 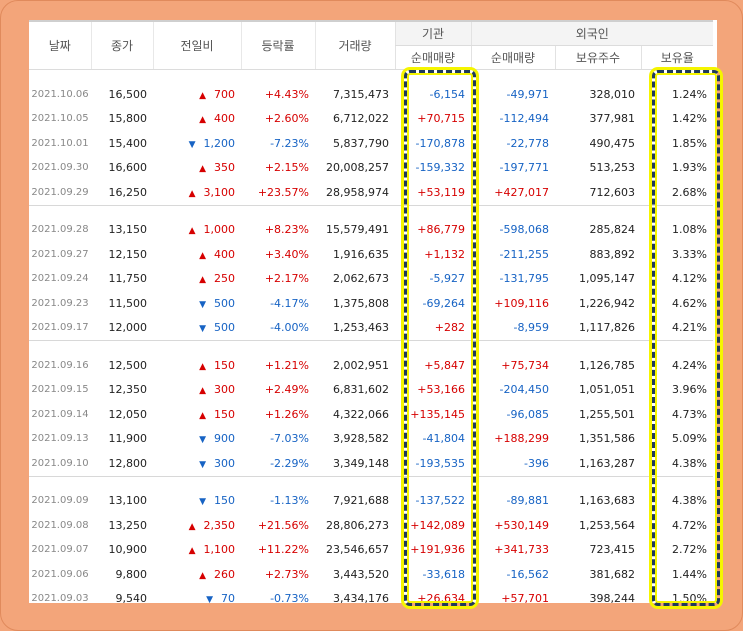 I want to click on cell-inst-net: -6,154, so click(x=447, y=94).